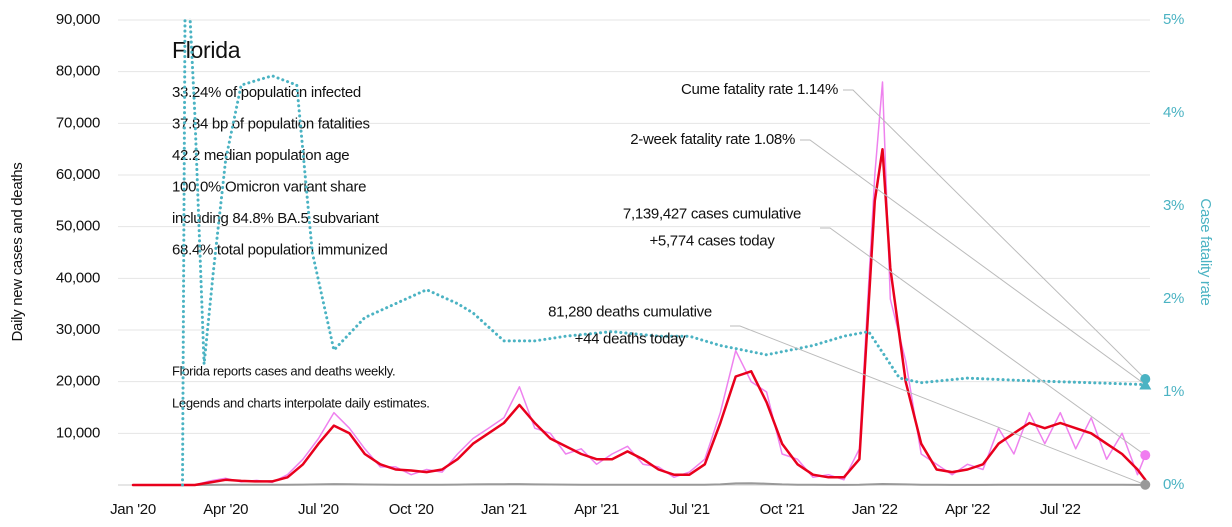 The height and width of the screenshot is (527, 1232). What do you see at coordinates (712, 240) in the screenshot?
I see `annotation: +5,774 cases today` at bounding box center [712, 240].